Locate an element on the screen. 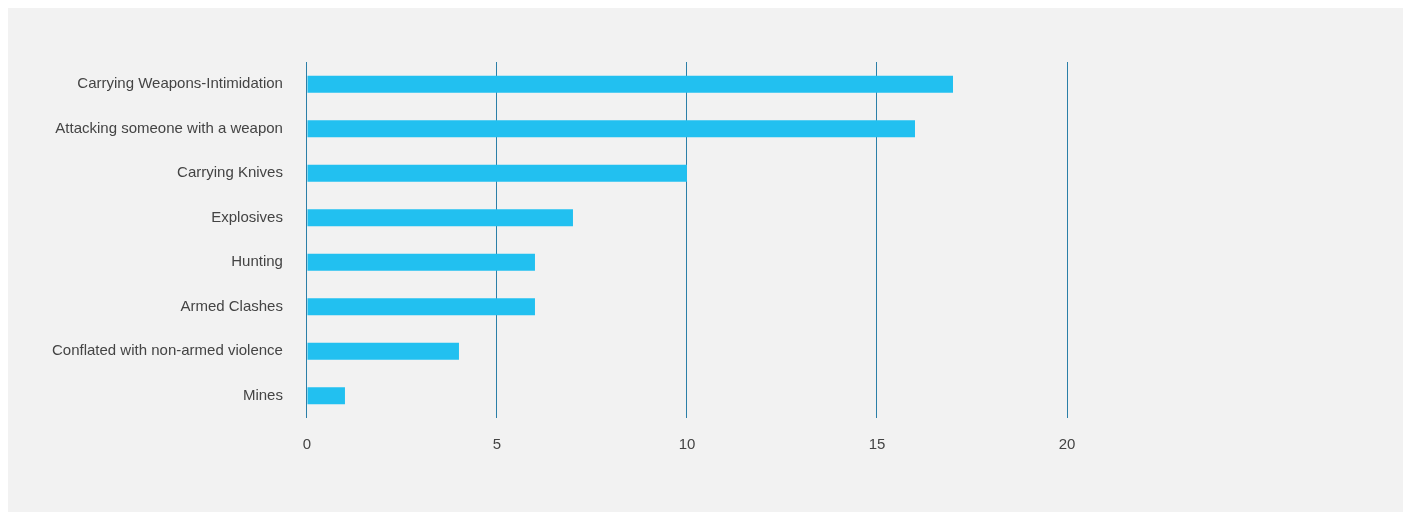  x-tick-label: 10 is located at coordinates (687, 444).